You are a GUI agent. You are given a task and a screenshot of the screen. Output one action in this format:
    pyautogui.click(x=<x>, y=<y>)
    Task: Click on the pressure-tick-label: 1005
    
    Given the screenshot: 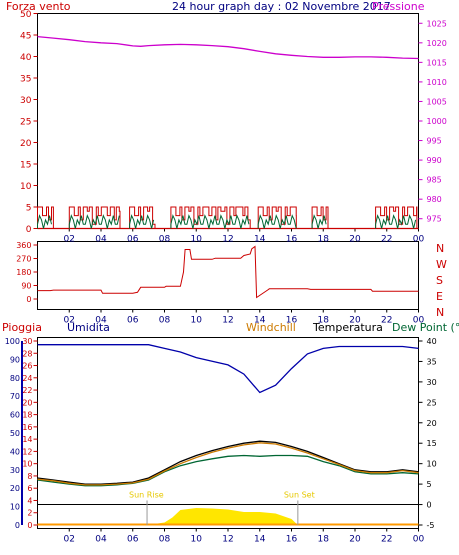 What is the action you would take?
    pyautogui.click(x=437, y=101)
    